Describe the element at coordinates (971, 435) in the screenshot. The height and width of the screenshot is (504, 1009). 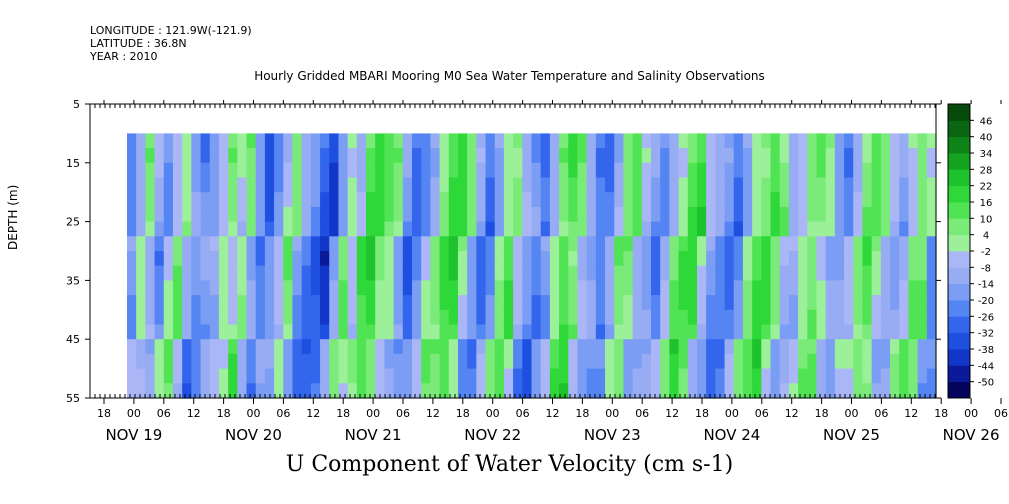
I see `x-day-label: NOV 26` at that location.